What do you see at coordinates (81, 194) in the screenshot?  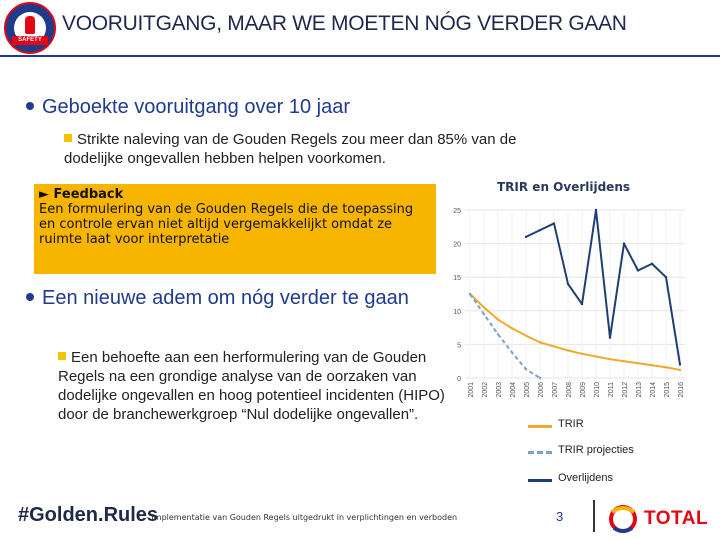 I see `feedback-title: ► Feedback` at bounding box center [81, 194].